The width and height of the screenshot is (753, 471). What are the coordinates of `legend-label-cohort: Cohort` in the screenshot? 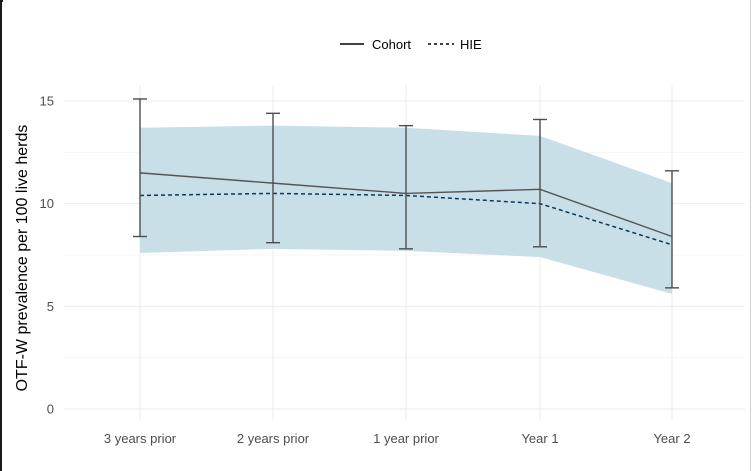 It's located at (391, 44).